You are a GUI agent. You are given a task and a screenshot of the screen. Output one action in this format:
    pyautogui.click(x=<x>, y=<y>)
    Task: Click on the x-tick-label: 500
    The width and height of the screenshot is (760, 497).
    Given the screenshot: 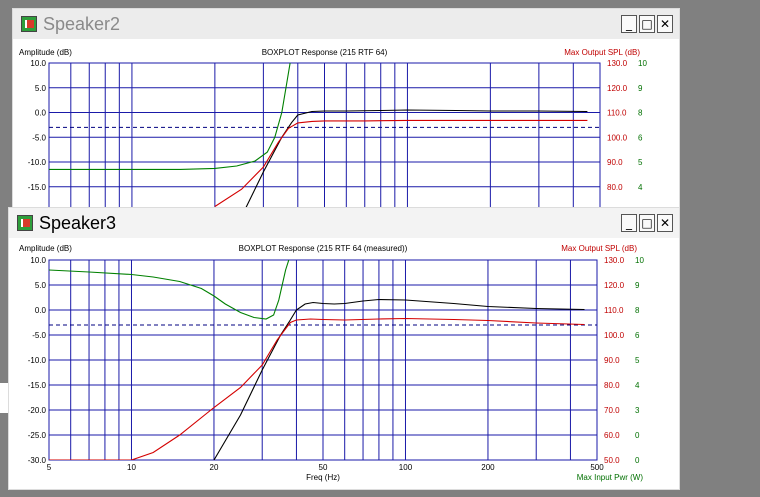 What is the action you would take?
    pyautogui.click(x=597, y=467)
    